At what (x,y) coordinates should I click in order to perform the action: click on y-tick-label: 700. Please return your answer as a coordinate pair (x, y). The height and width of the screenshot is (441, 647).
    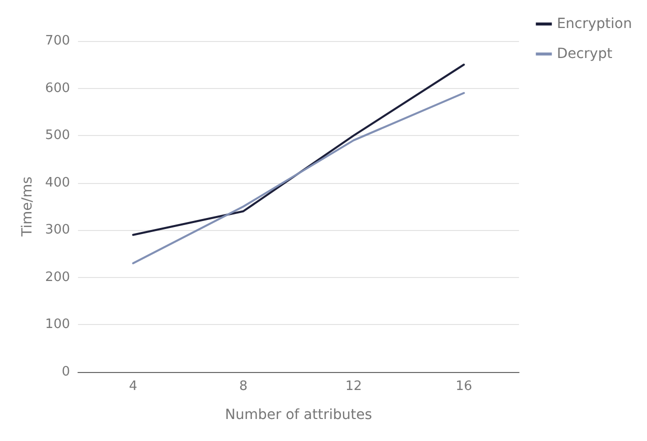
    Looking at the image, I should click on (57, 41).